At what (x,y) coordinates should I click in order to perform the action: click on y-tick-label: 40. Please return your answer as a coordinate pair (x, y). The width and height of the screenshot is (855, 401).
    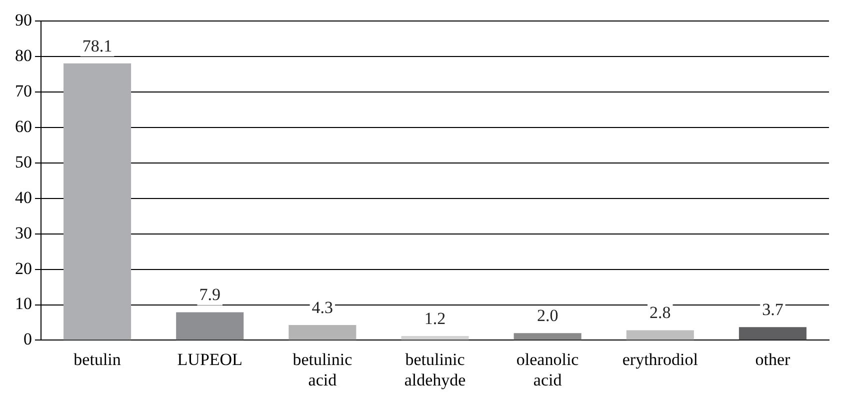
    Looking at the image, I should click on (23, 197).